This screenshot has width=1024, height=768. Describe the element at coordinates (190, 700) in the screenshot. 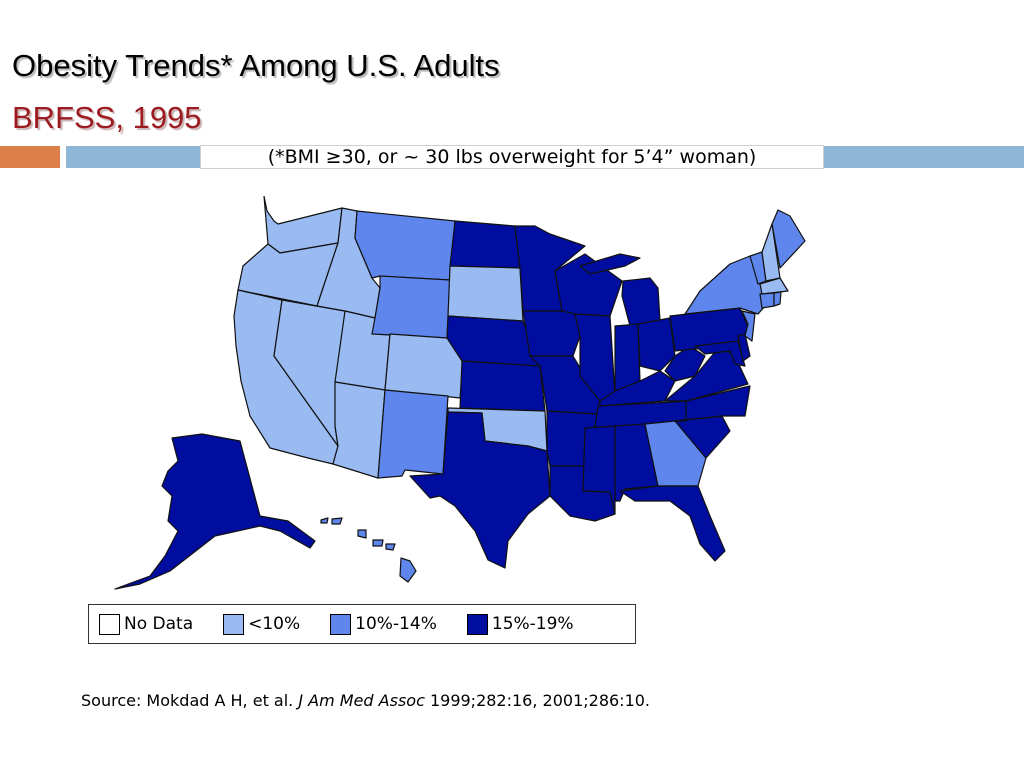

I see `source-prefix: Source: Mokdad A H, et al.` at that location.